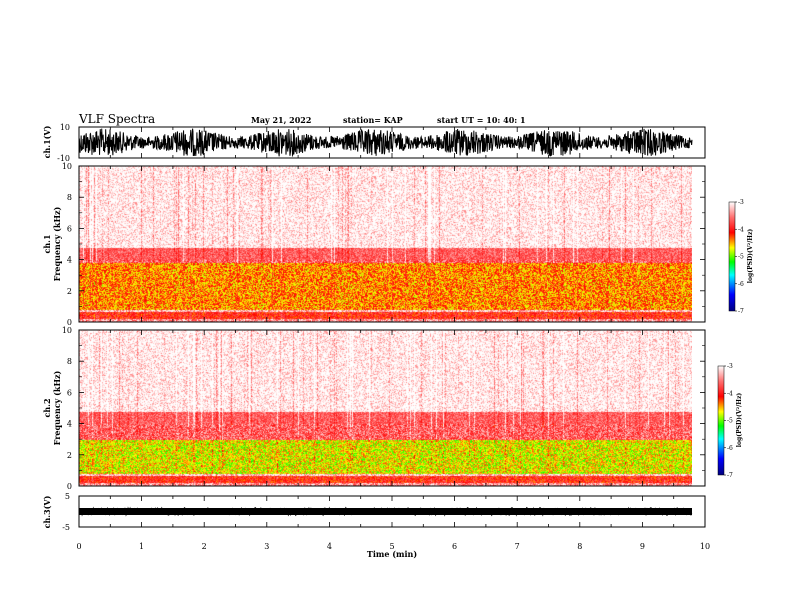 This screenshot has width=792, height=612. What do you see at coordinates (454, 546) in the screenshot?
I see `time-xtick-label: 6` at bounding box center [454, 546].